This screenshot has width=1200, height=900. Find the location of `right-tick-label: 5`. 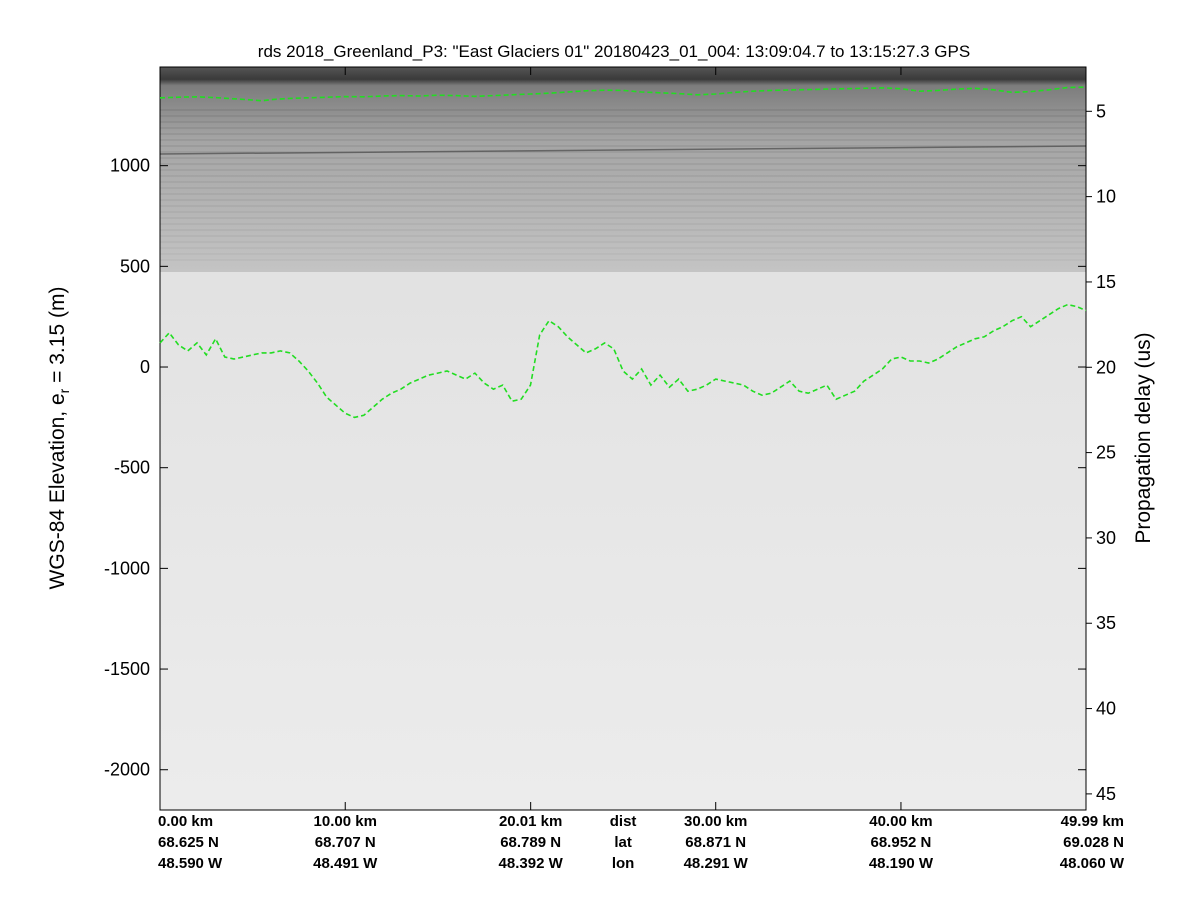

right-tick-label: 5 is located at coordinates (1101, 111).